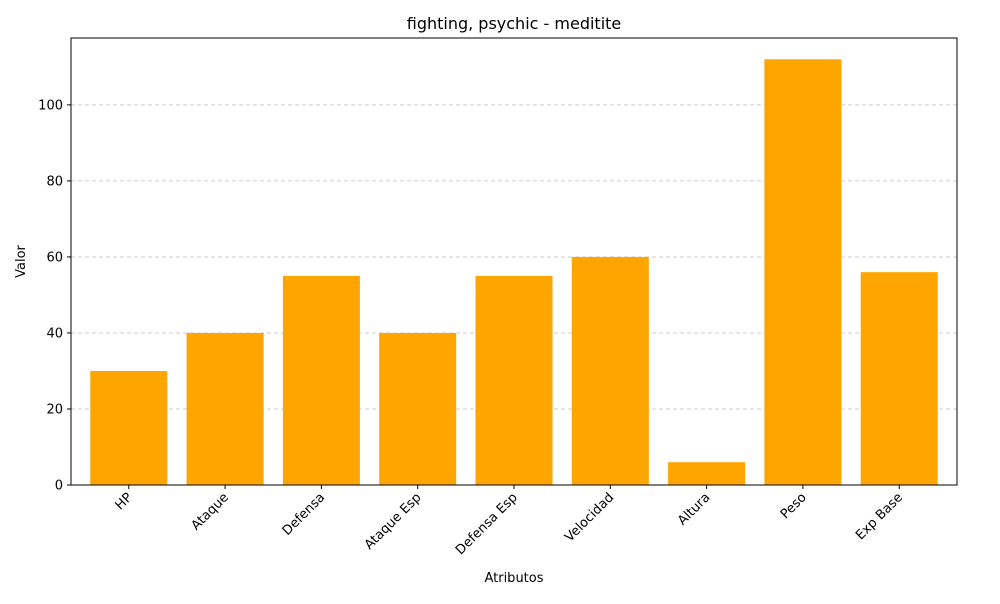 This screenshot has width=1000, height=604. I want to click on chart-title: fighting, psychic - meditite, so click(514, 23).